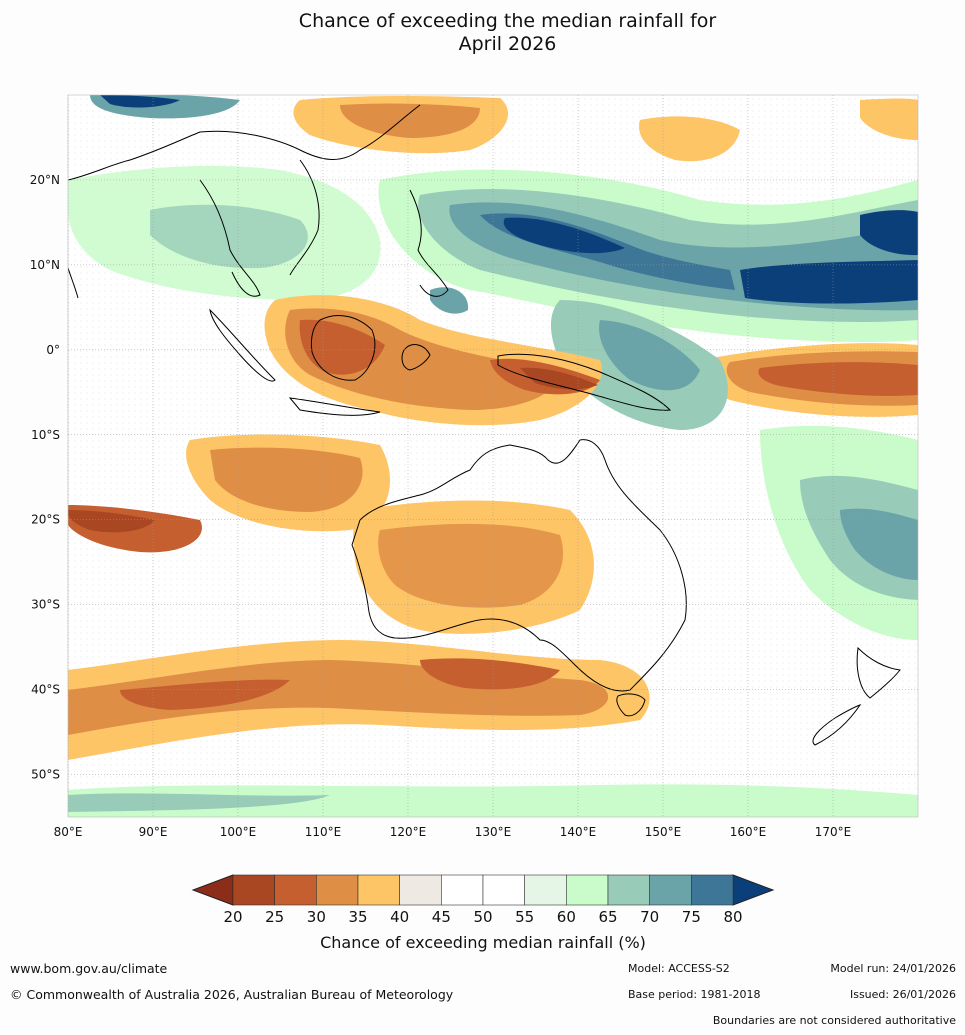  I want to click on colorbar-tick-label: 60, so click(566, 917).